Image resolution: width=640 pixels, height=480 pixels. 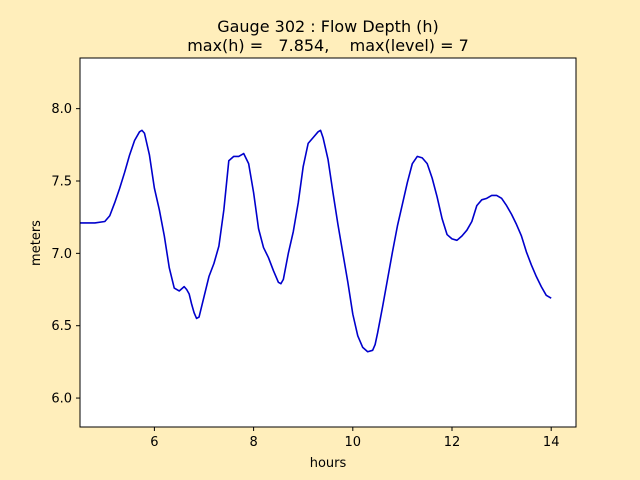 I want to click on y-axis: 6.0 6.5 7.0 7.5 8.0, so click(x=65, y=254).